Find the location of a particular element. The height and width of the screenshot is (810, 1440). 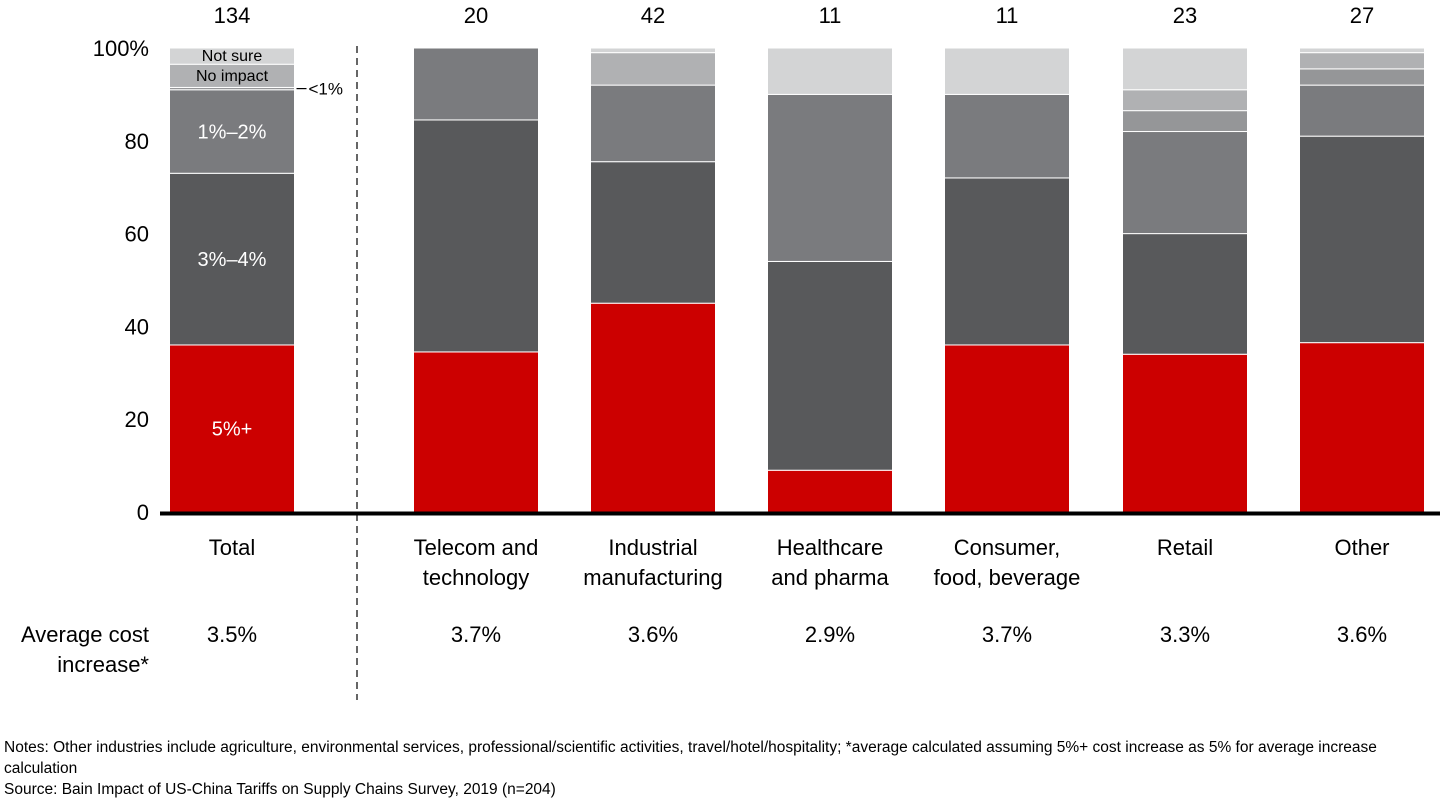

average-value: 3.5% is located at coordinates (232, 634).